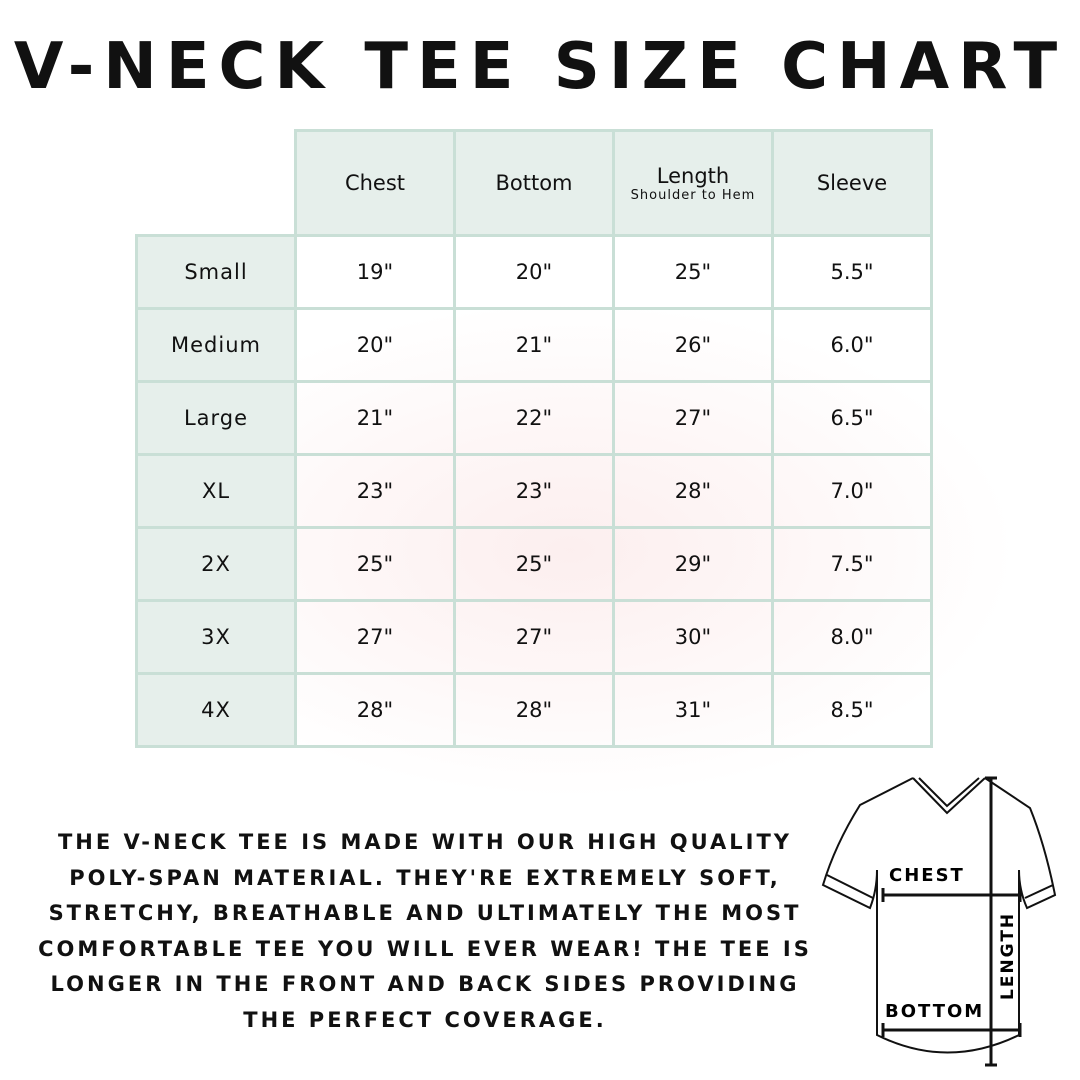 The width and height of the screenshot is (1080, 1080). Describe the element at coordinates (216, 272) in the screenshot. I see `size-label: Small` at that location.